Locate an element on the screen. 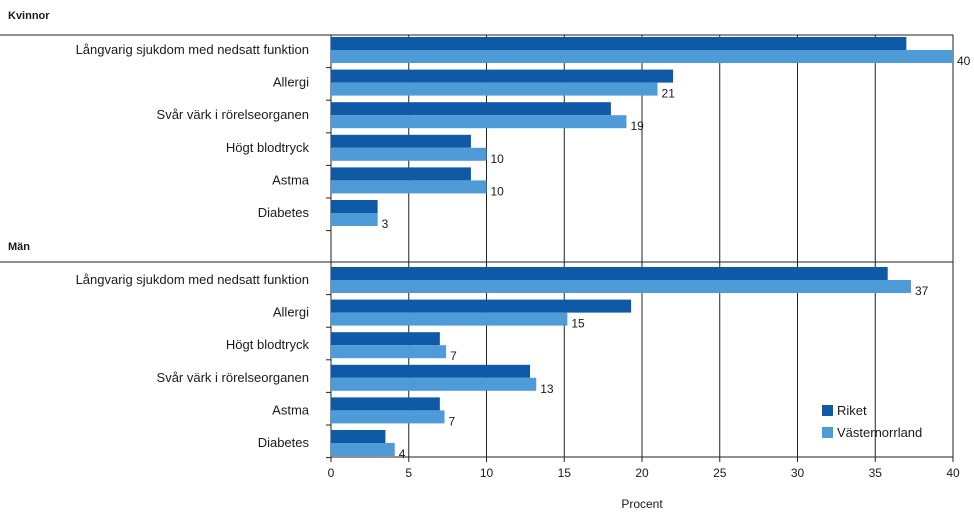 The width and height of the screenshot is (974, 517). x-tick-label: 30 is located at coordinates (798, 473).